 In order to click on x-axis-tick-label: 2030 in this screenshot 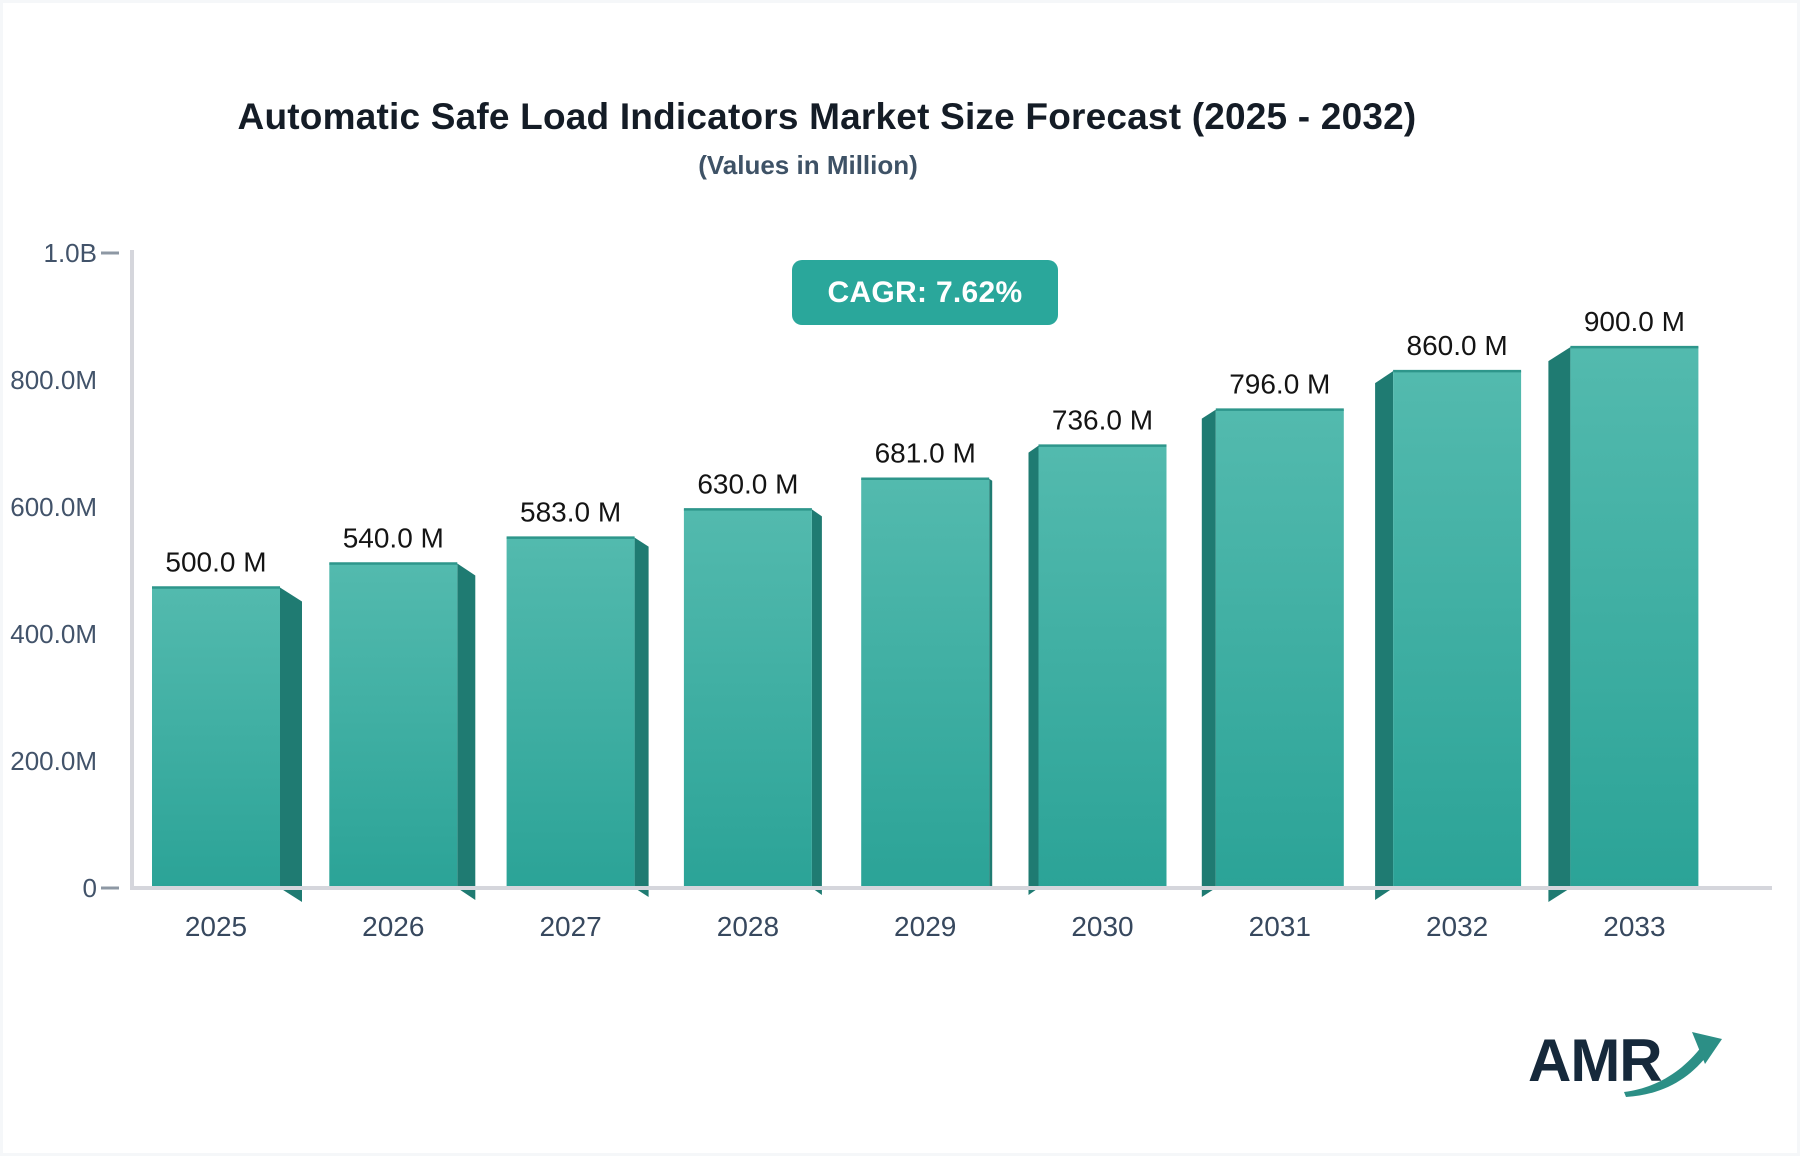, I will do `click(1102, 926)`.